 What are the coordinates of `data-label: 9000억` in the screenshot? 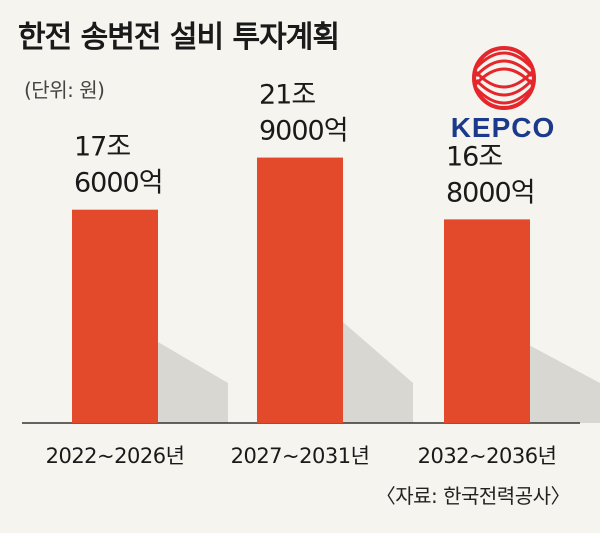 It's located at (303, 131).